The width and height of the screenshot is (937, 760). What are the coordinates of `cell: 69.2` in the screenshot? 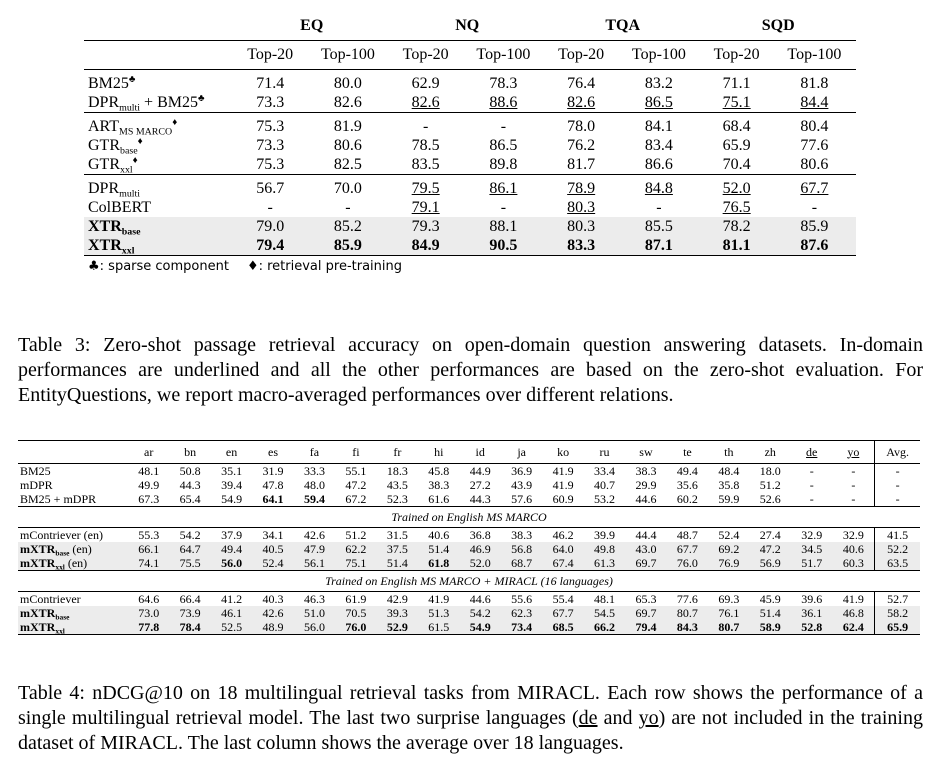 It's located at (729, 549).